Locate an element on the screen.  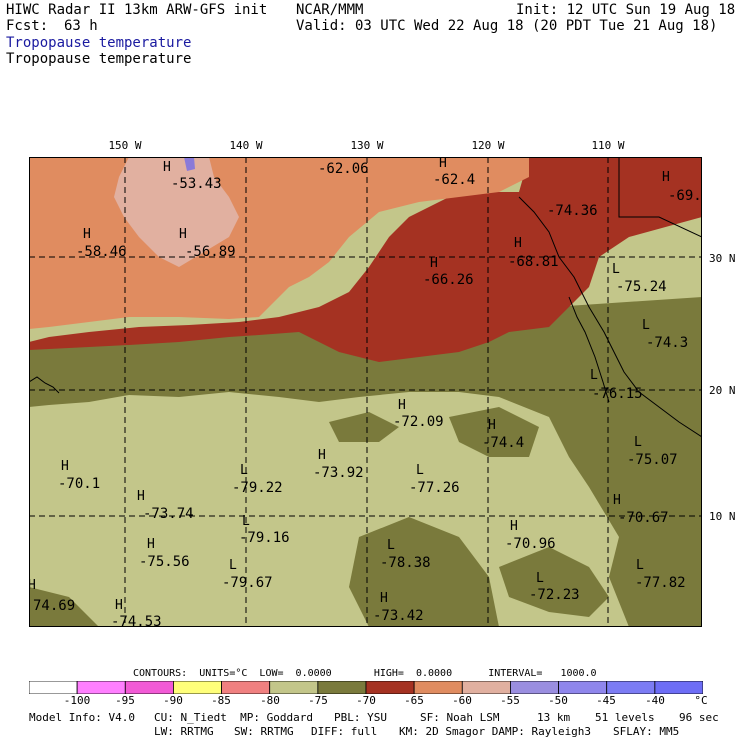
legend-label: -95 is located at coordinates (125, 700).